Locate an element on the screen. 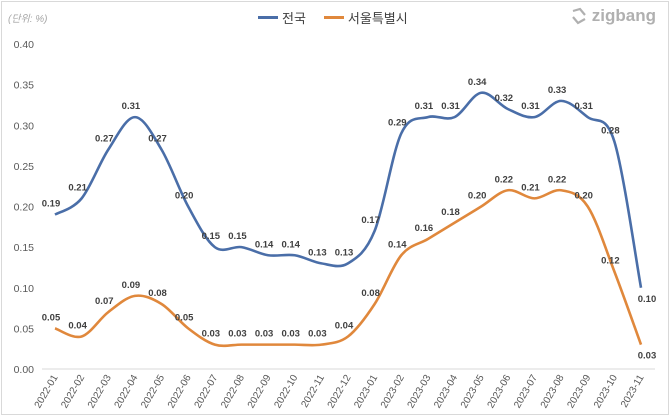  x-tick-label: 2023-10 is located at coordinates (606, 392).